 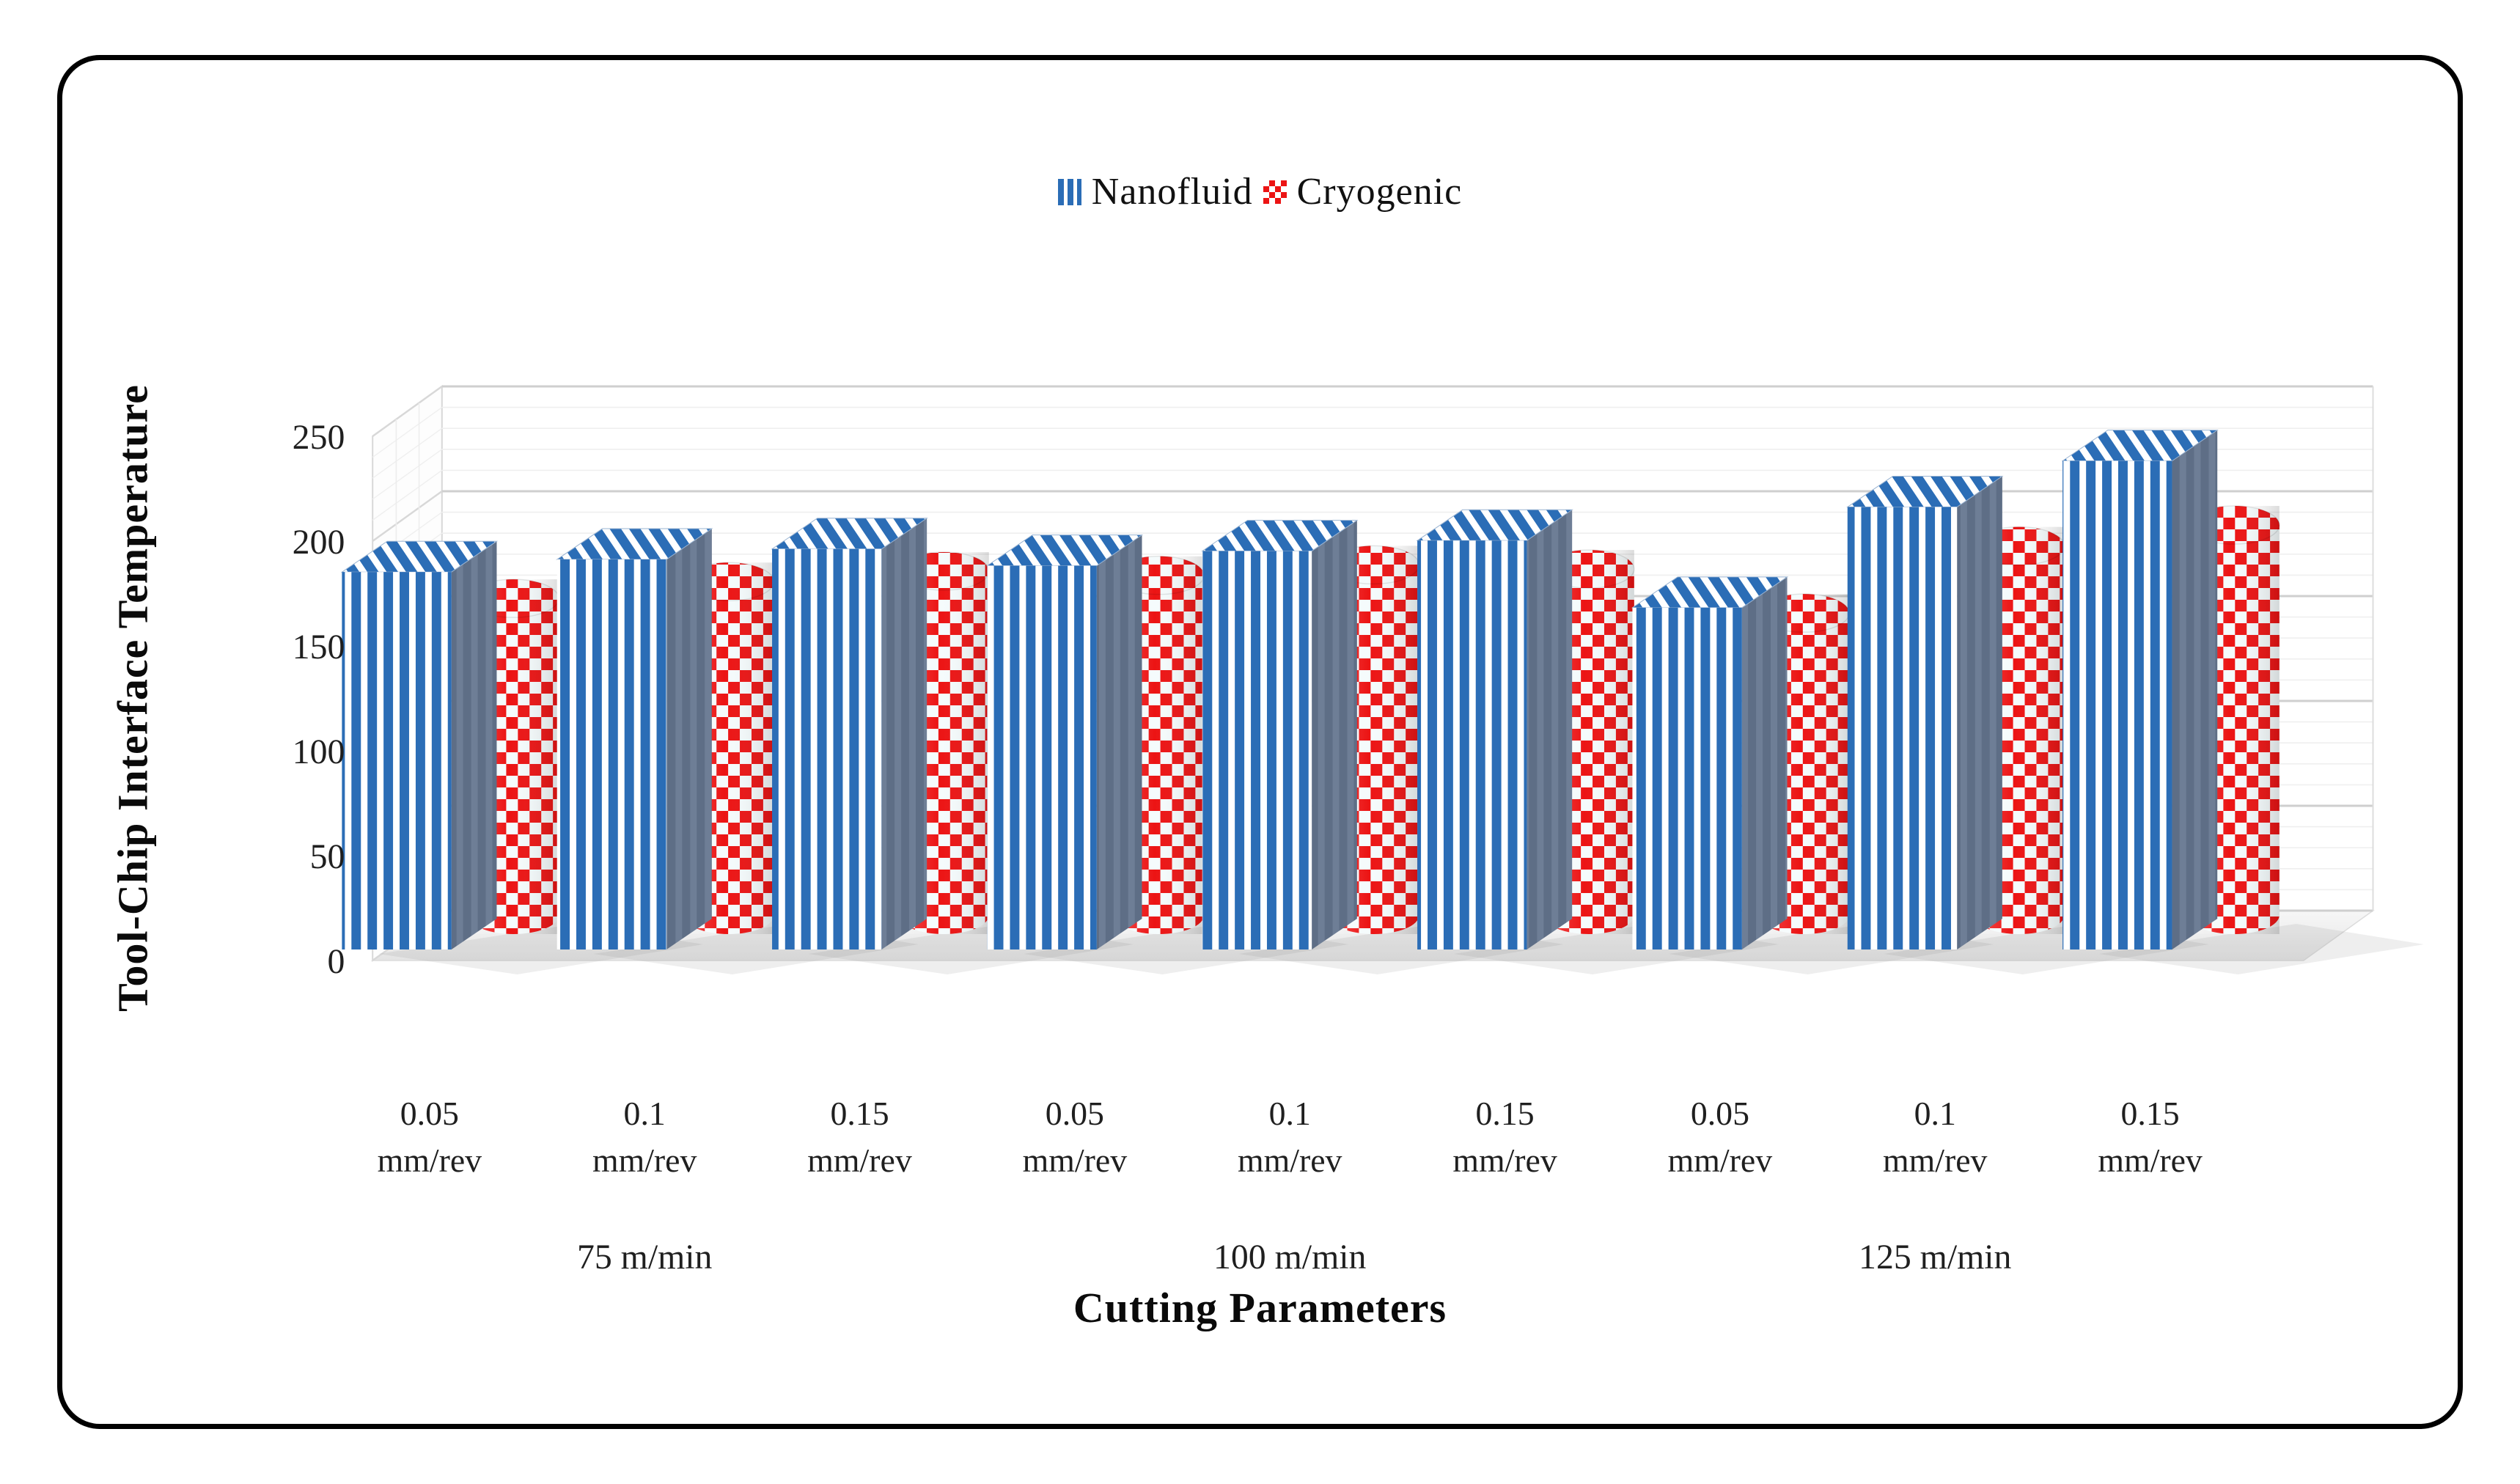 What do you see at coordinates (319, 542) in the screenshot?
I see `y-tick-label: 200` at bounding box center [319, 542].